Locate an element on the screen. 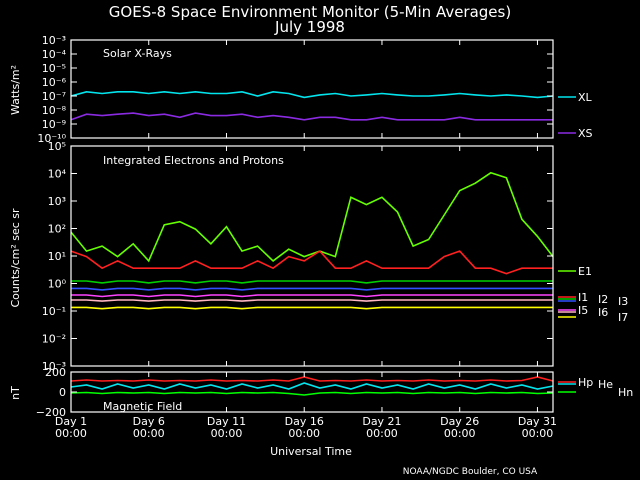 This screenshot has height=480, width=640. particles-ytick-label: 10² is located at coordinates (57, 229).